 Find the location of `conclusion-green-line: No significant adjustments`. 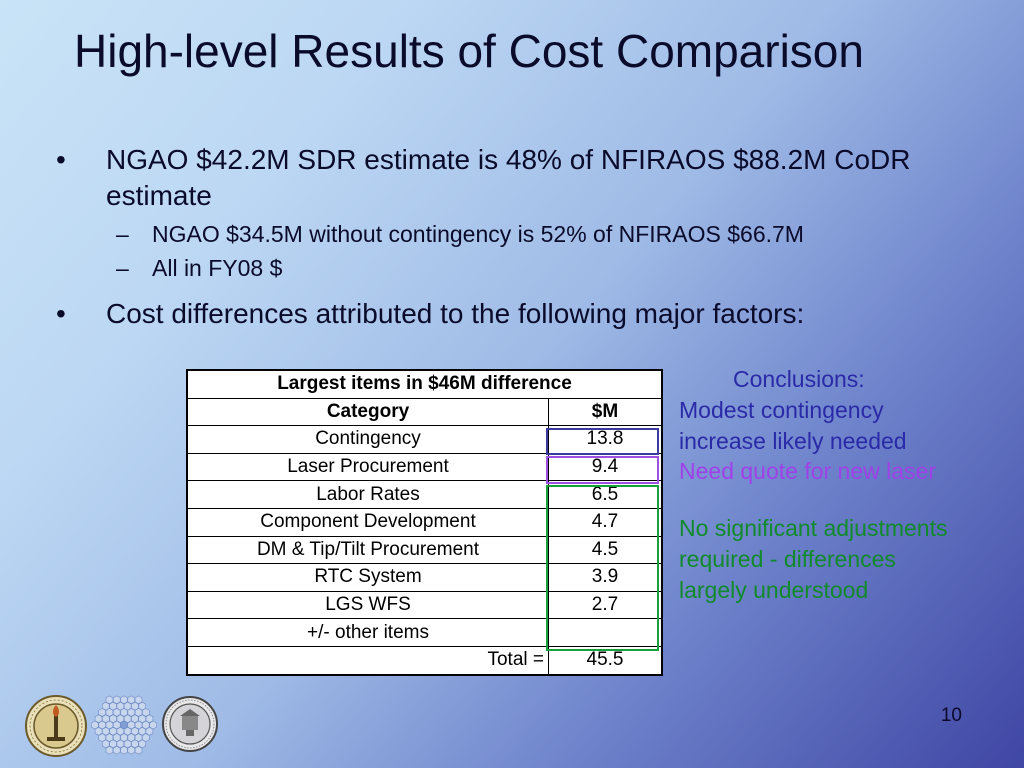

conclusion-green-line: No significant adjustments is located at coordinates (813, 528).